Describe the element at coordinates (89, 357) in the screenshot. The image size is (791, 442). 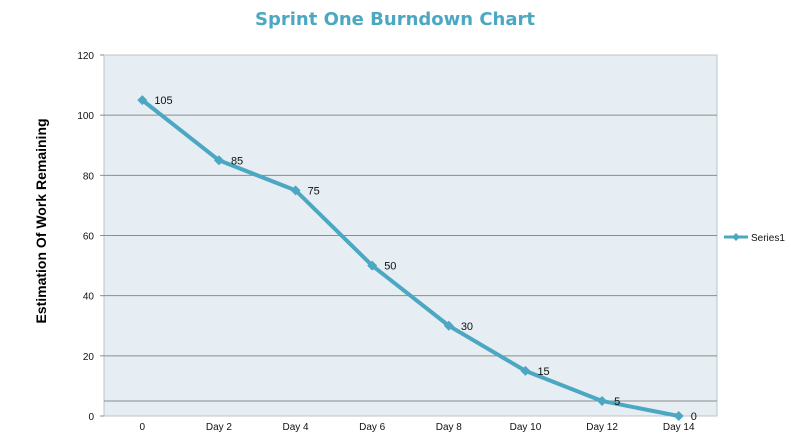
I see `y-tick-label: 20` at that location.